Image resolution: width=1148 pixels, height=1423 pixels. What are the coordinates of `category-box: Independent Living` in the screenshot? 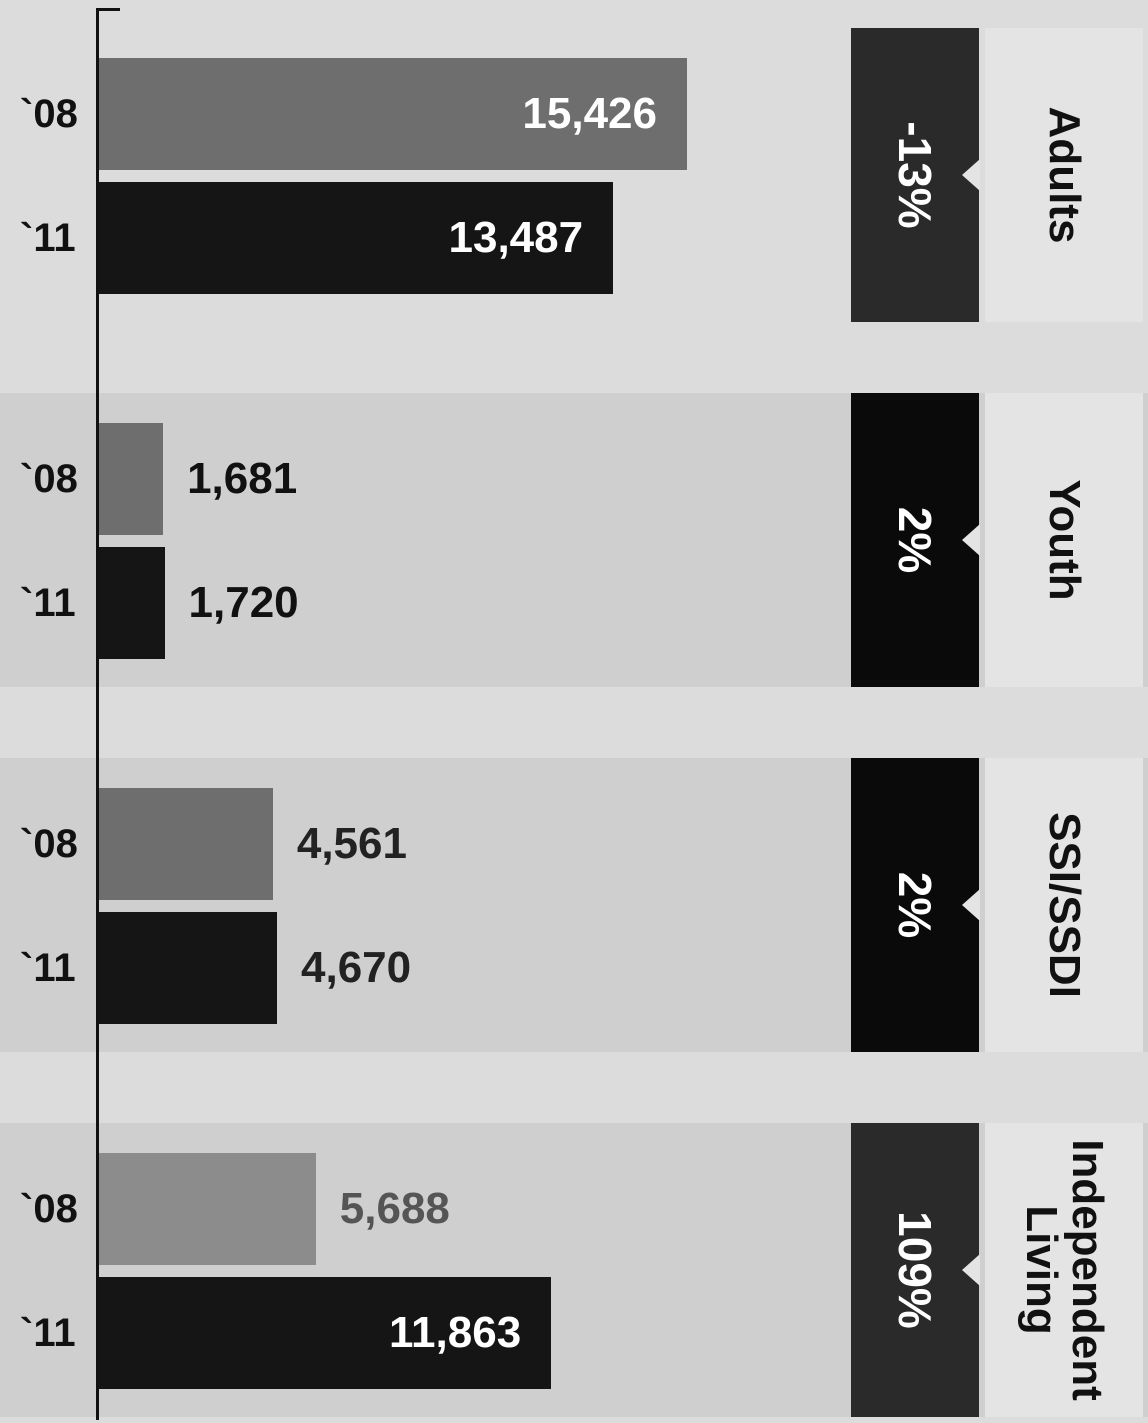 It's located at (1064, 1270).